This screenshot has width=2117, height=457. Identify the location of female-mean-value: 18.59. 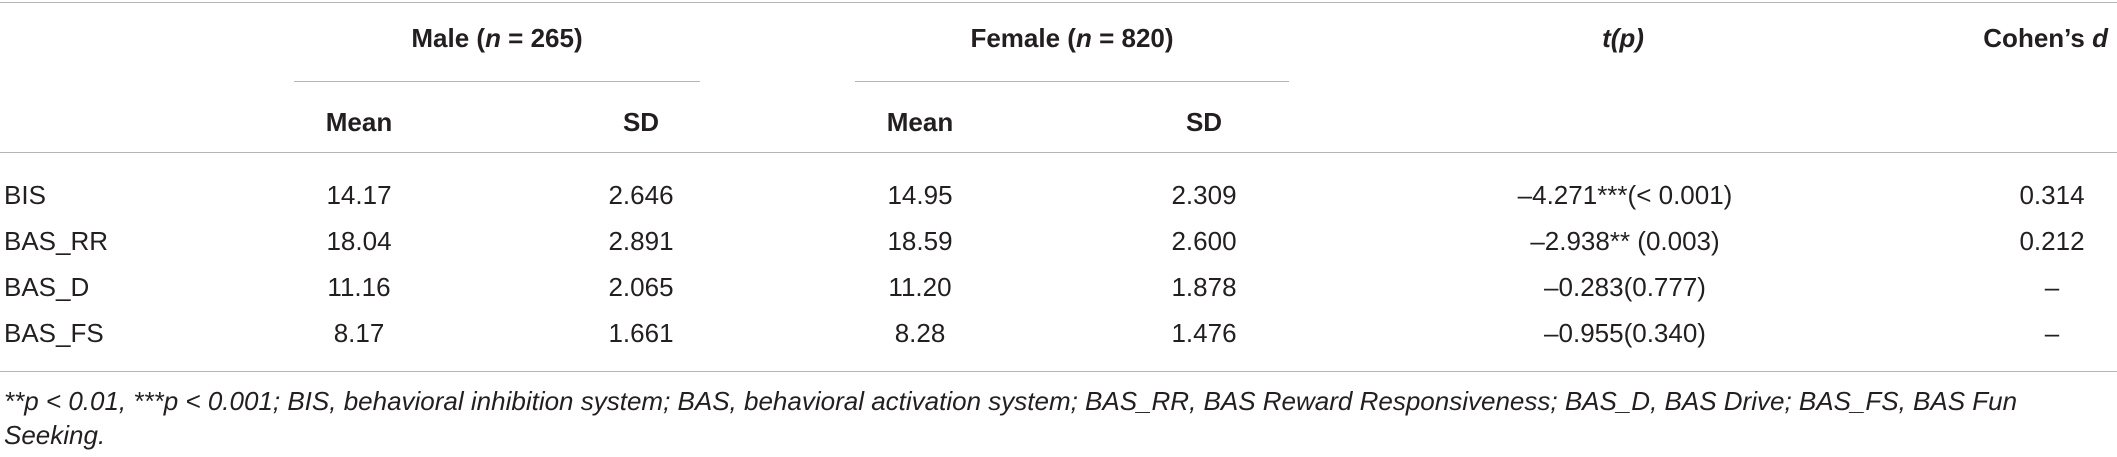
(920, 241).